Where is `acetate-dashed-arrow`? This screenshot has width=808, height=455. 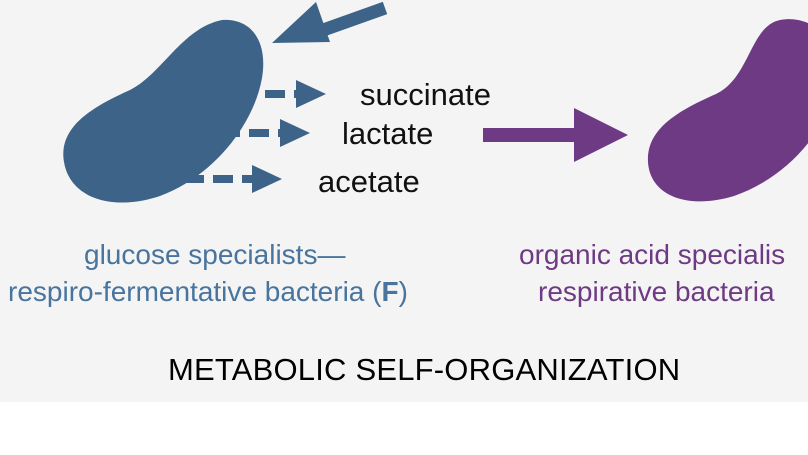
acetate-dashed-arrow is located at coordinates (233, 179).